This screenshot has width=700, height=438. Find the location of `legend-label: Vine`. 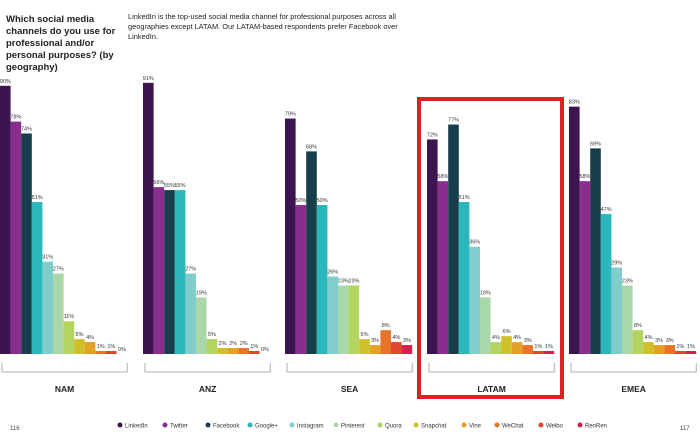

legend-label: Vine is located at coordinates (475, 427).